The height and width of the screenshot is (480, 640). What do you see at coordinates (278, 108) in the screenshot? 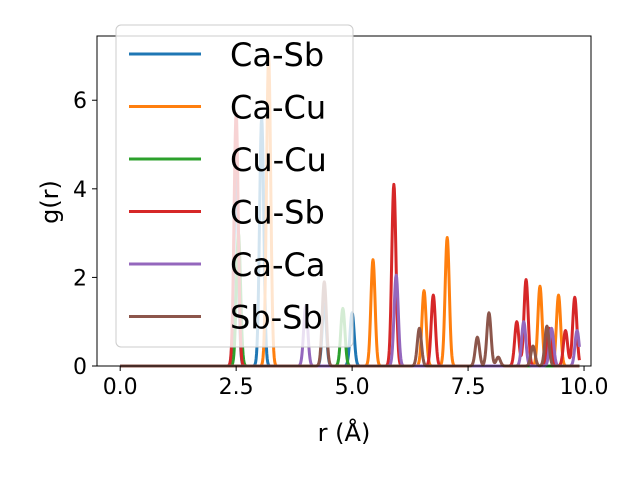
I see `legend-entry-label: Ca-Cu` at bounding box center [278, 108].